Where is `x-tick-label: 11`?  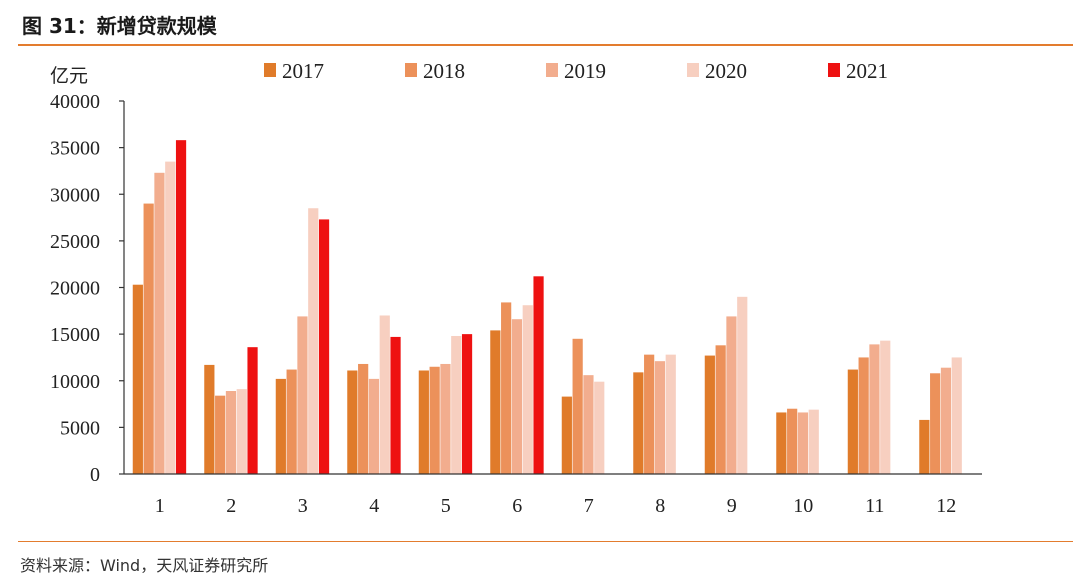
x-tick-label: 11 is located at coordinates (874, 506).